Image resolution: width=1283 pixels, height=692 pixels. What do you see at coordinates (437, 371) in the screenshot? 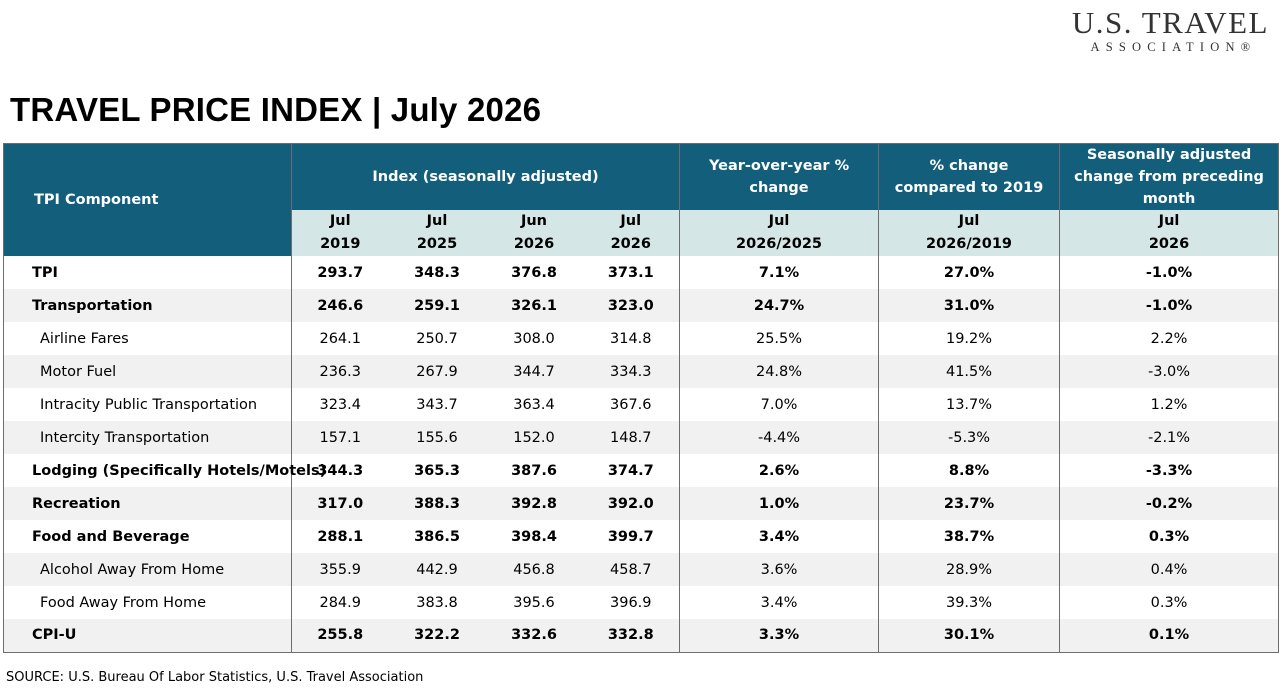
I see `table-cell: 267.9` at bounding box center [437, 371].